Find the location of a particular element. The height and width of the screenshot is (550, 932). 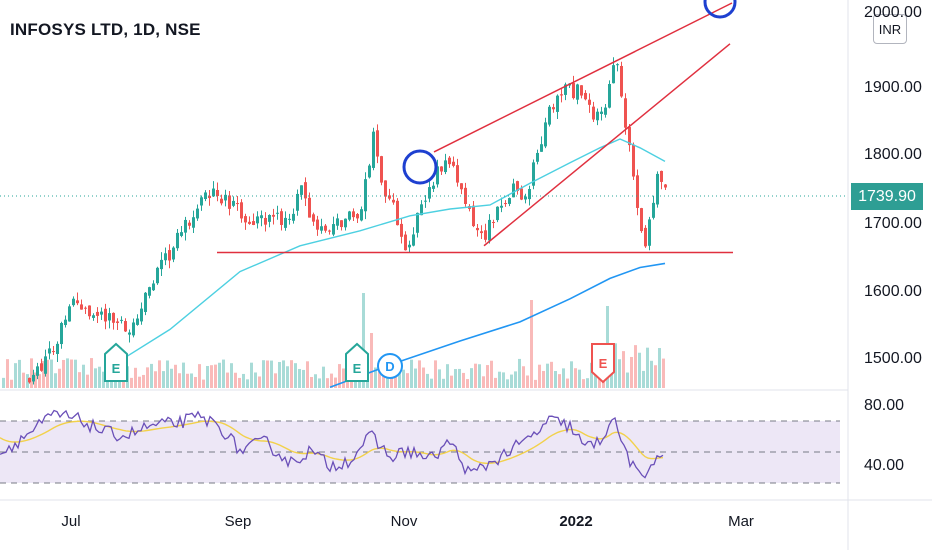

dividend-marker: D is located at coordinates (390, 366).